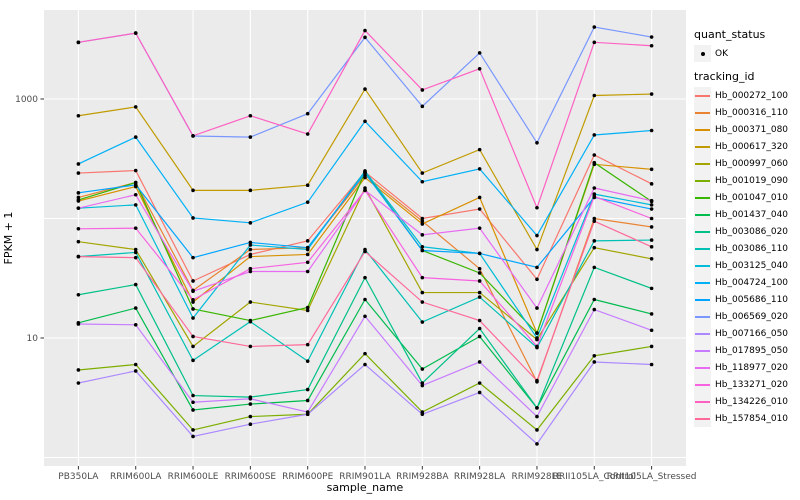  I want to click on legend-title-tracking-id: tracking_id, so click(724, 76).